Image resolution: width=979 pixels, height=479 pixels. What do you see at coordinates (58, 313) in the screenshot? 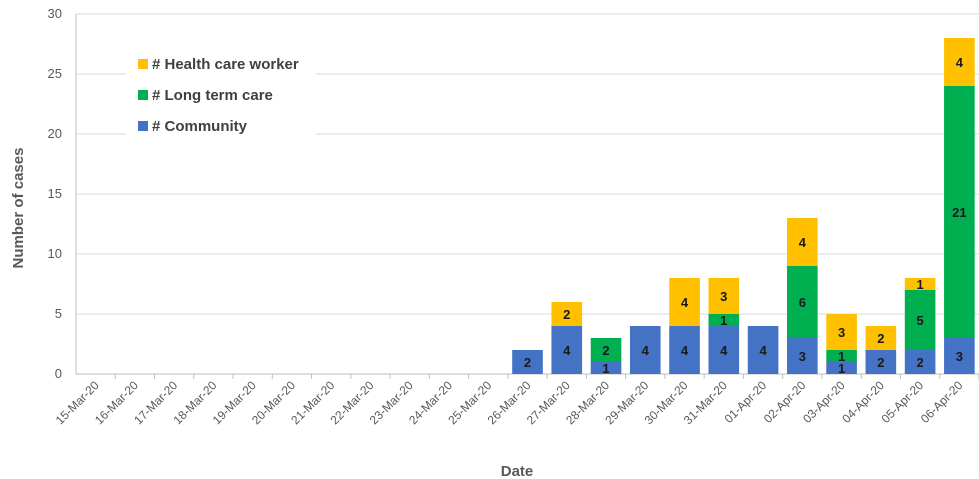
I see `y-tick-label: 5` at bounding box center [58, 313].